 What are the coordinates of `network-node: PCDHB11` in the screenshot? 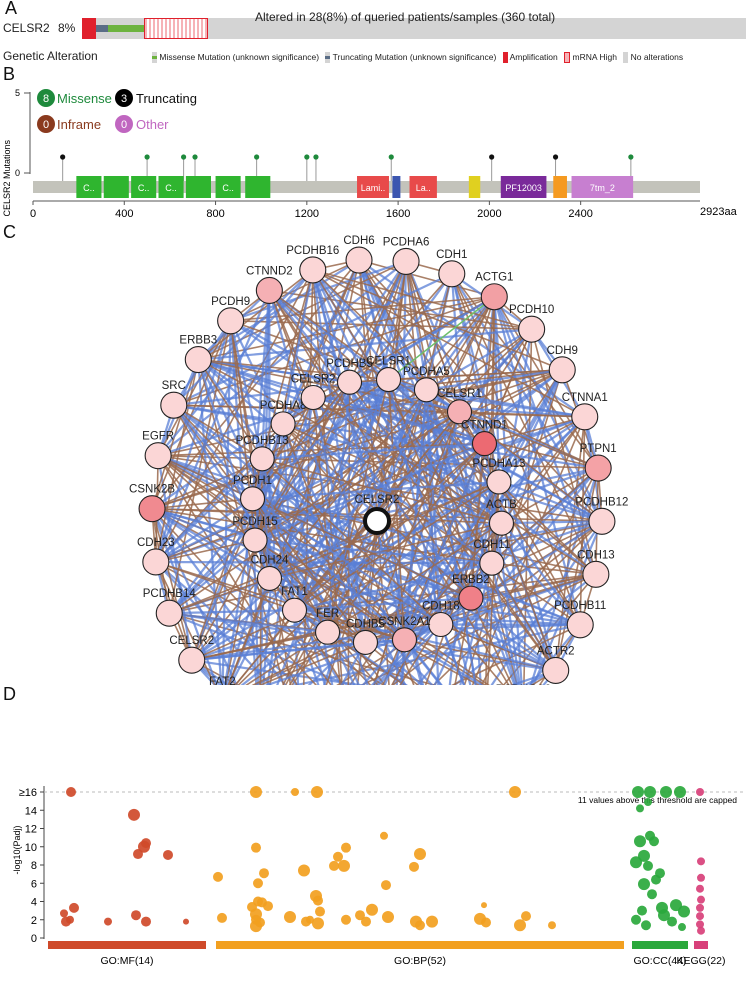 It's located at (580, 619).